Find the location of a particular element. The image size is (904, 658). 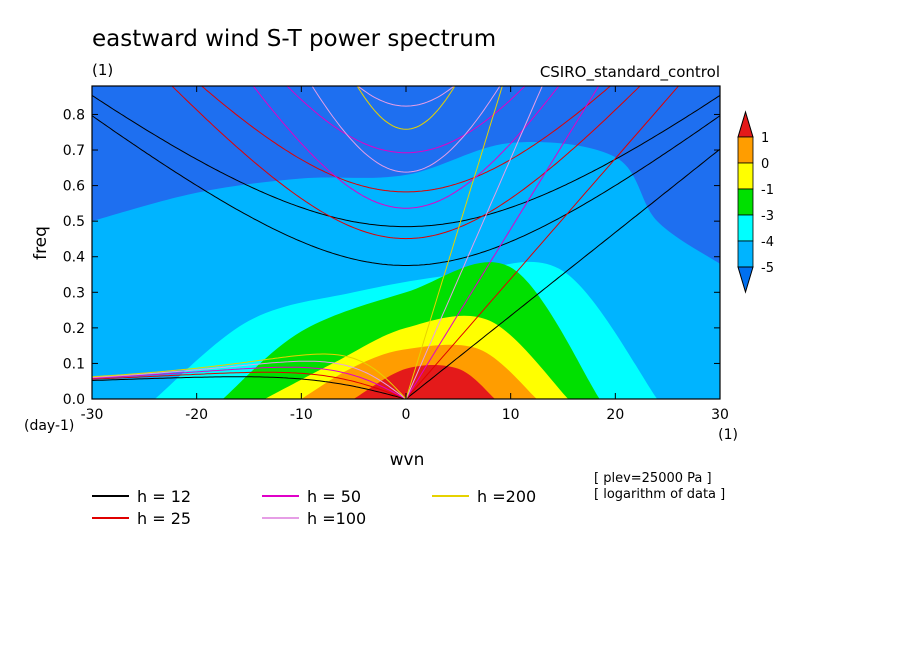

annotation-plev: [ plev=25000 Pa ] is located at coordinates (653, 478).